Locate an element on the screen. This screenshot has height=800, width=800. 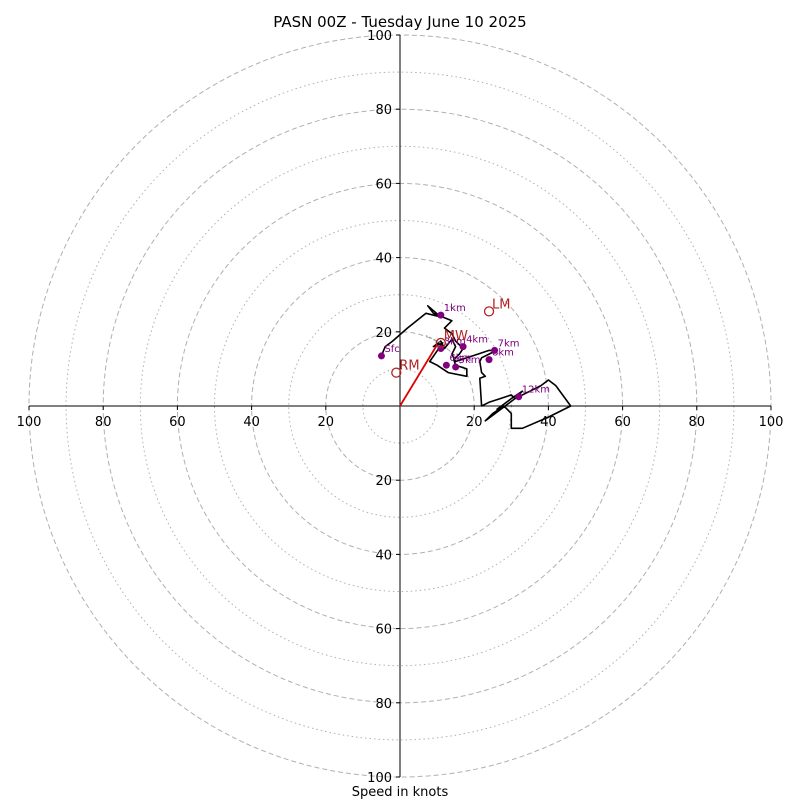
wind-trace is located at coordinates (476, 367).